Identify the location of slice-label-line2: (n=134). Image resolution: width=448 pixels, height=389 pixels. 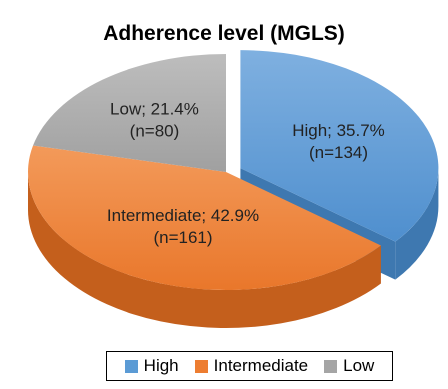
(338, 152).